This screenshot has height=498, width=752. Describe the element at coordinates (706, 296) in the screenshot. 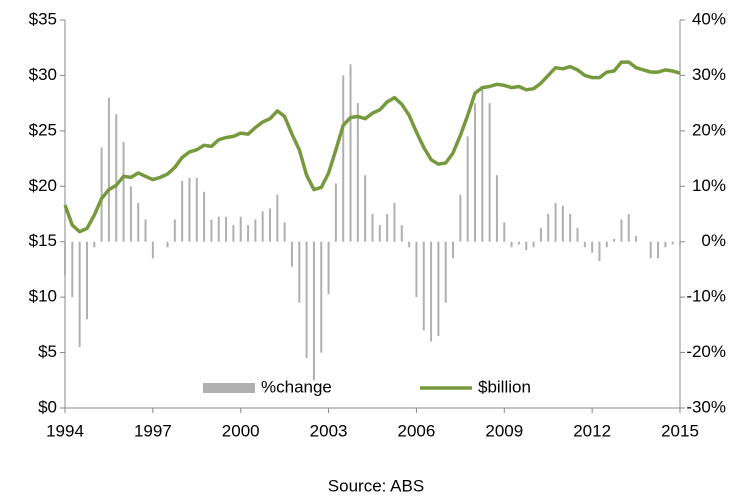

I see `y2-tick-label: -10%` at that location.